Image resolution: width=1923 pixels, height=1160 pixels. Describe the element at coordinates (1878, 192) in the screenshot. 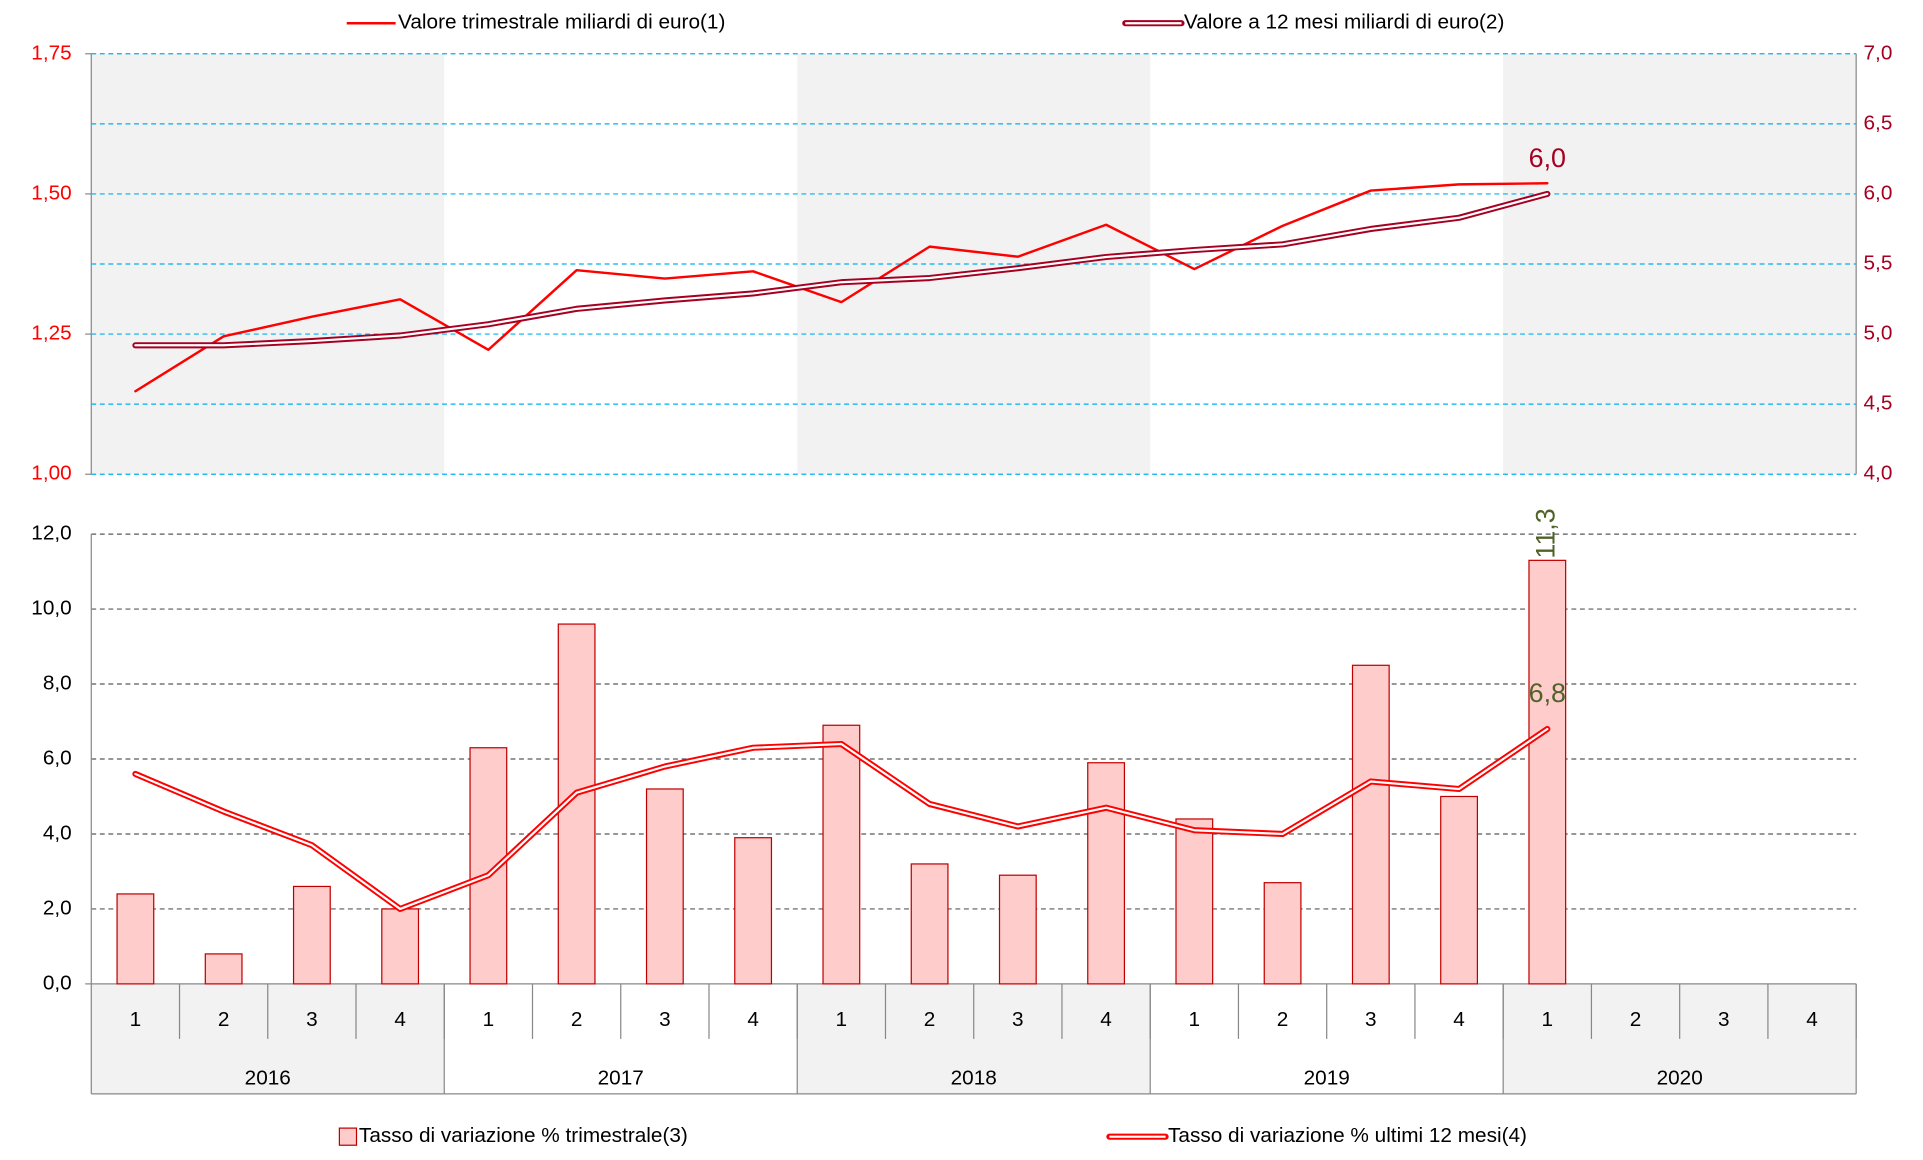

I see `y2-tick-label: 6,0` at that location.